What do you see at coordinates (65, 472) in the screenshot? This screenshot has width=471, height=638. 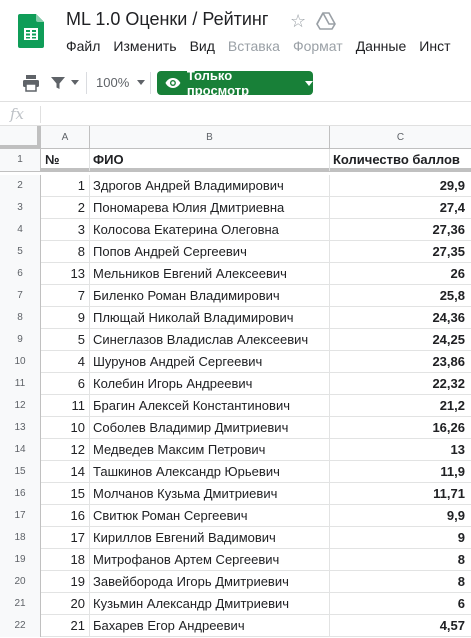 I see `cell-number: 14` at bounding box center [65, 472].